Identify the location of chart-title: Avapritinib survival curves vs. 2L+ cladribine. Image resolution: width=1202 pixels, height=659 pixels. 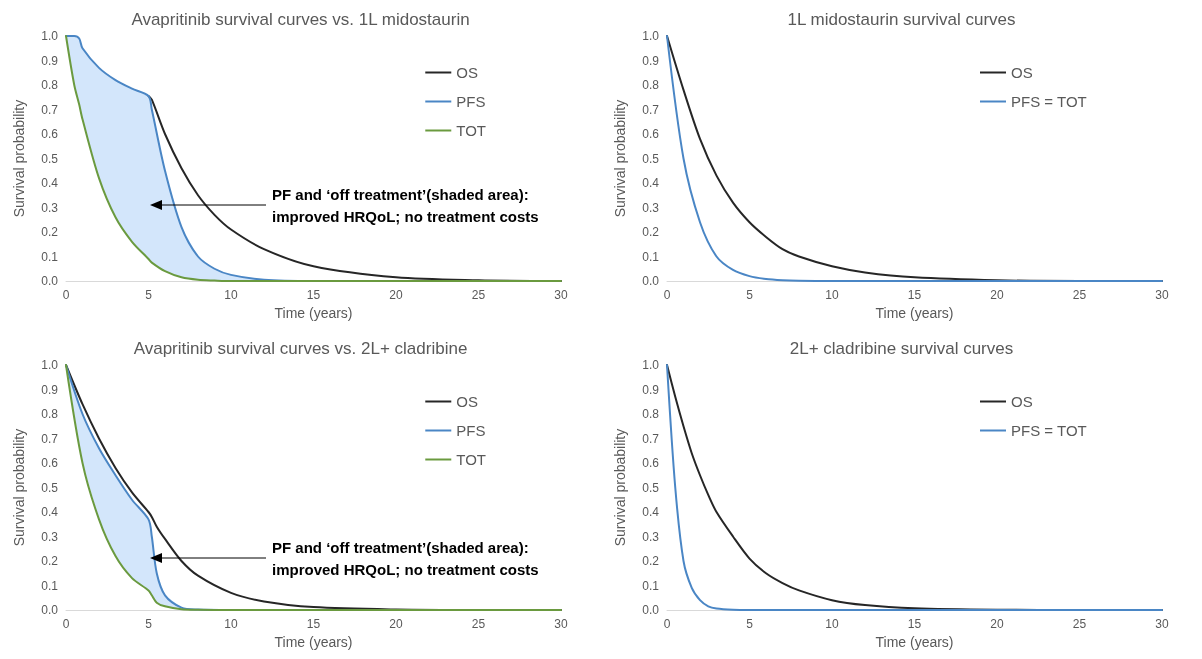
(300, 348).